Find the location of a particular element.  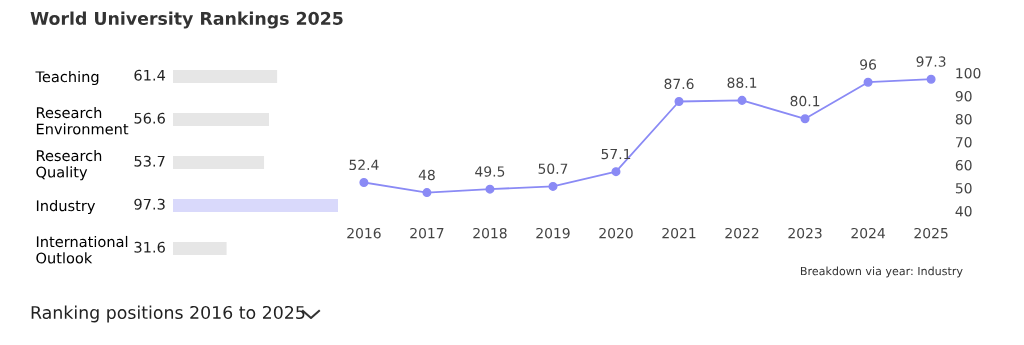

y-tick-label: 90 is located at coordinates (963, 96).